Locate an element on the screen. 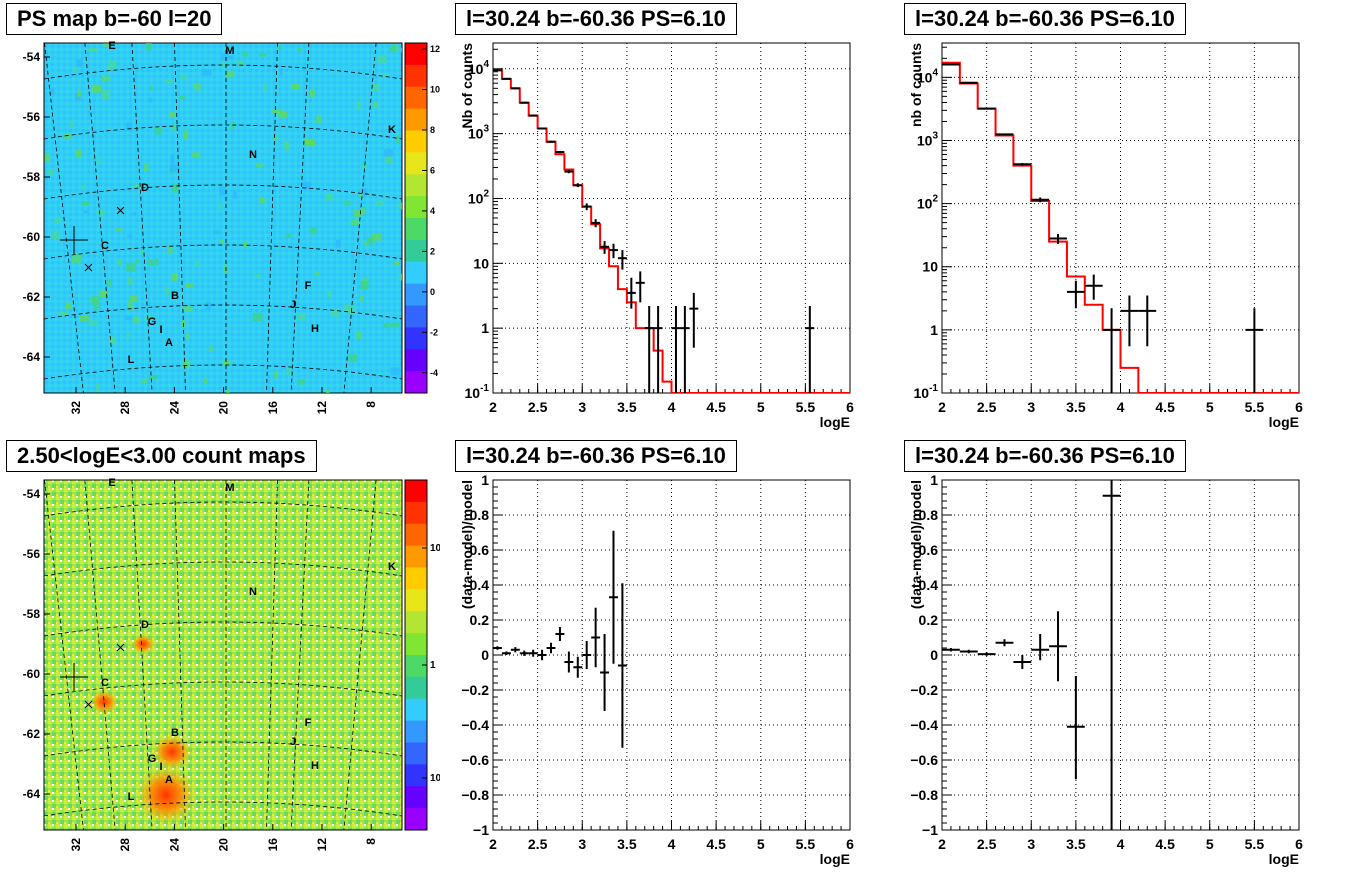  map-y-tick-label: -56 is located at coordinates (32, 554).